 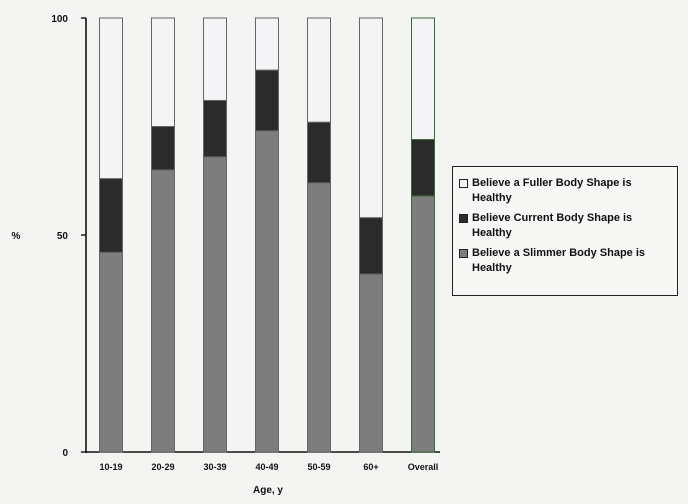 What do you see at coordinates (463, 183) in the screenshot?
I see `legend-swatch-fuller` at bounding box center [463, 183].